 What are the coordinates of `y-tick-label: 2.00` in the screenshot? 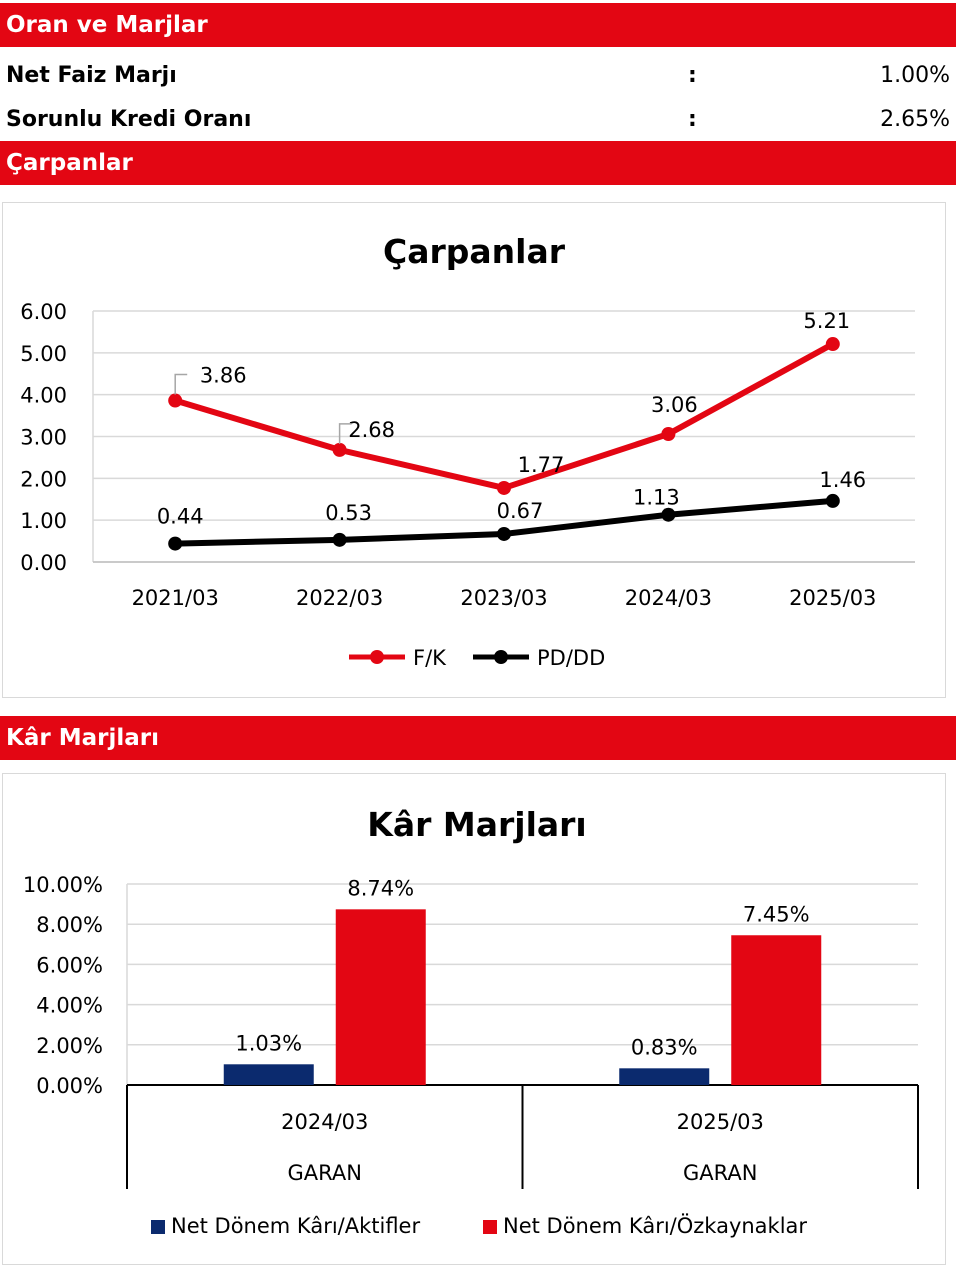 It's located at (43, 479).